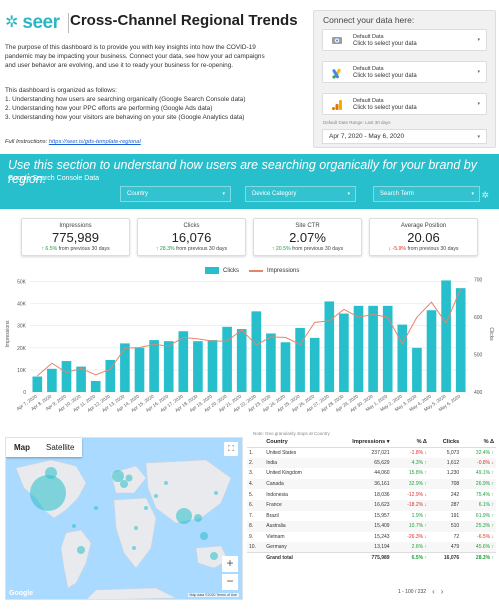  Describe the element at coordinates (478, 558) in the screenshot. I see `table-cell: 28.3% ↑` at that location.